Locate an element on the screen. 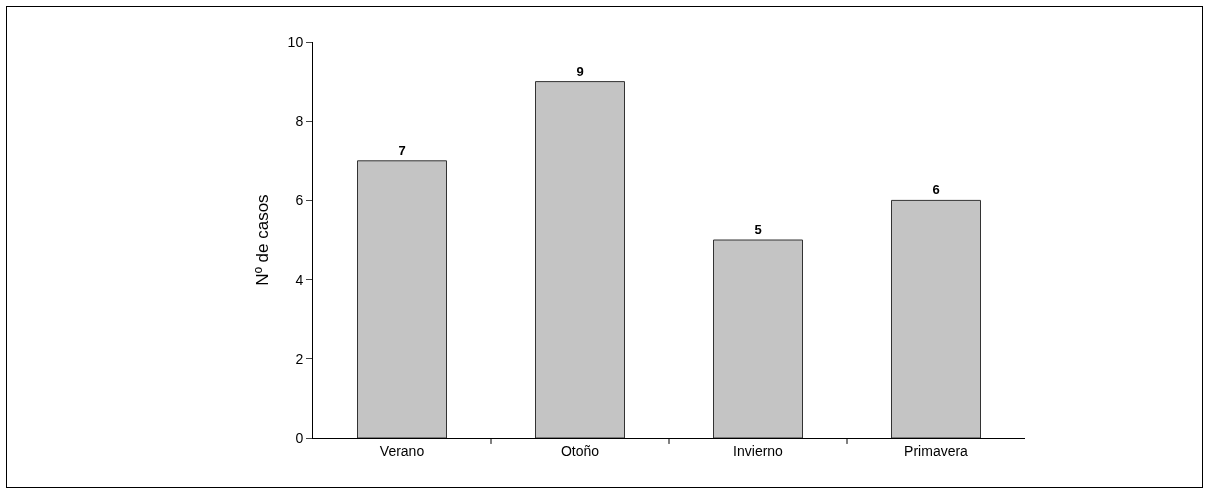 The height and width of the screenshot is (494, 1211). x-tick-label: Invierno is located at coordinates (758, 450).